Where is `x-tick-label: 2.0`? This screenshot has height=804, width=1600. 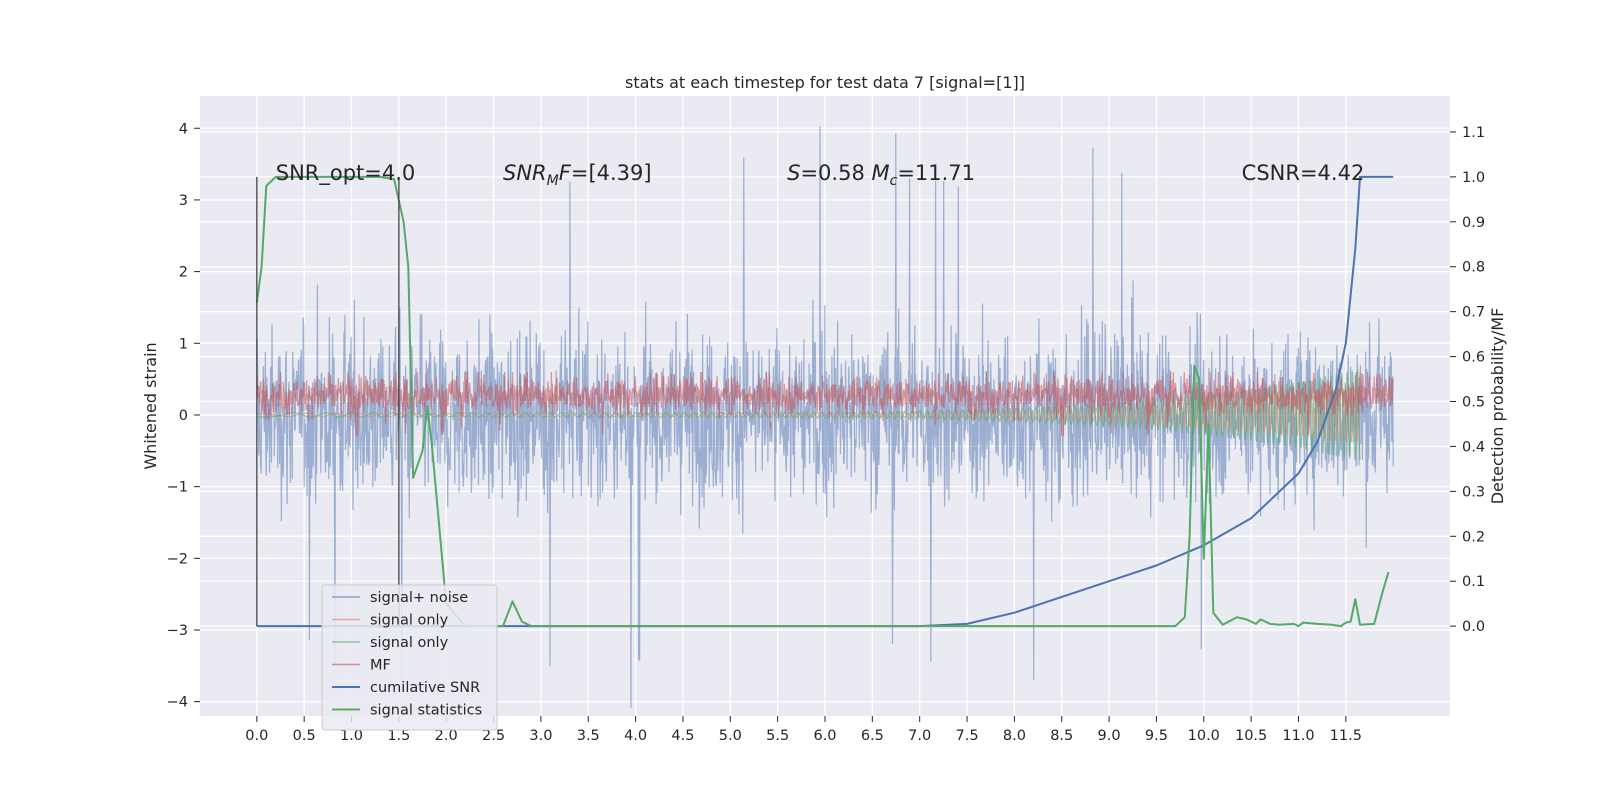 x-tick-label: 2.0 is located at coordinates (446, 736).